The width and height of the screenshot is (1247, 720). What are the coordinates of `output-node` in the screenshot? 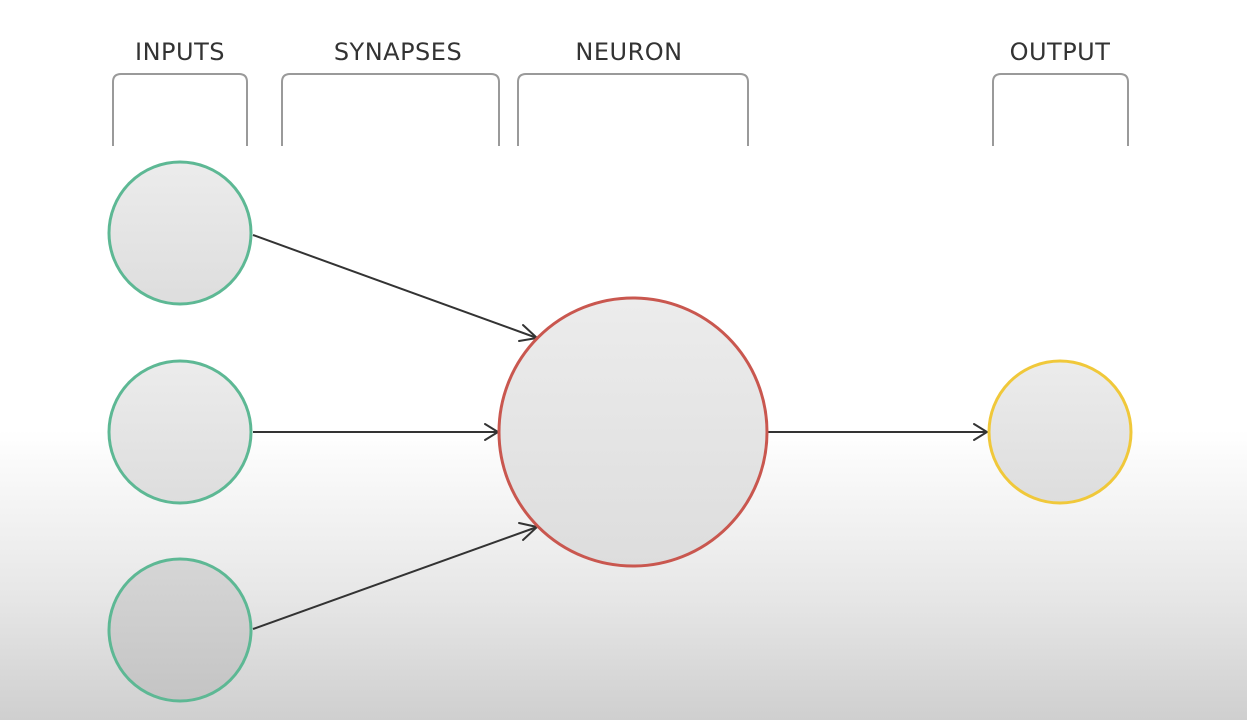 It's located at (1060, 432).